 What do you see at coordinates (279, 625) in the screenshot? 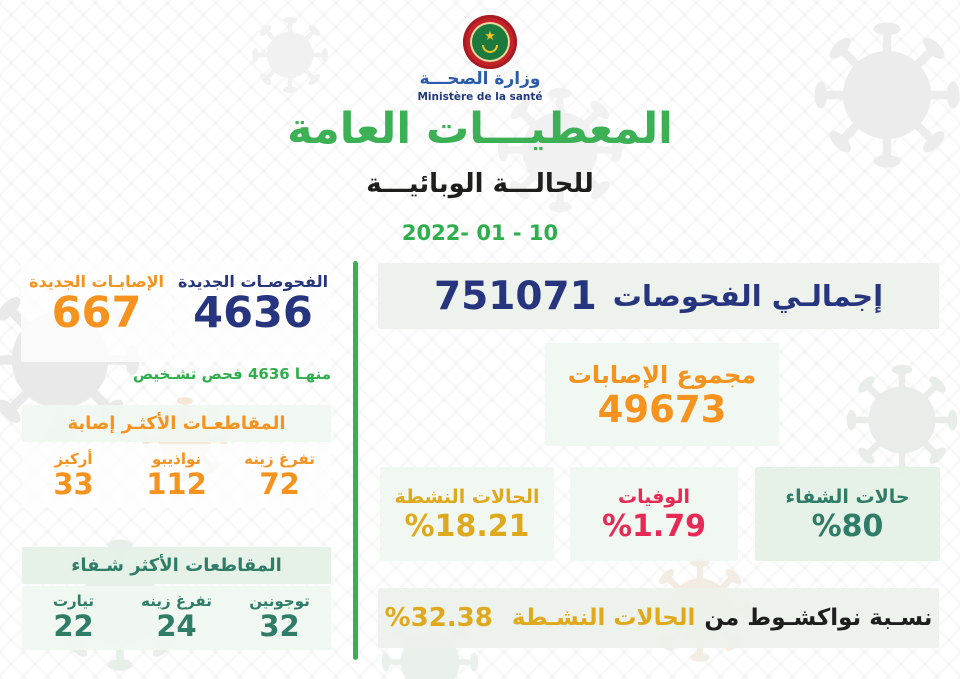
I see `district-value: 32` at bounding box center [279, 625].